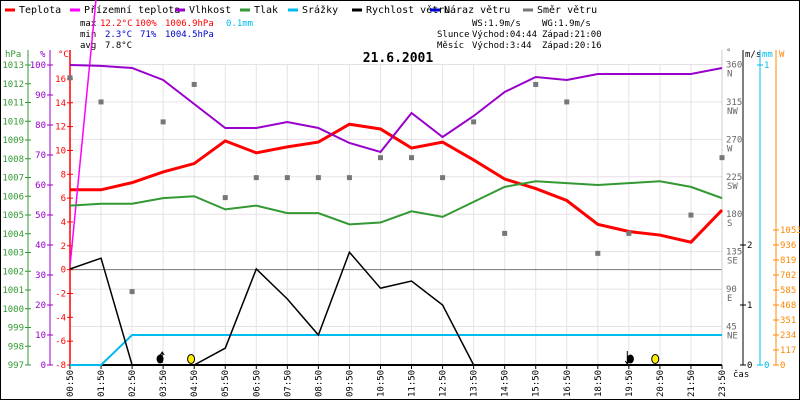  I want to click on stats-max-hum: 100%, so click(146, 24).